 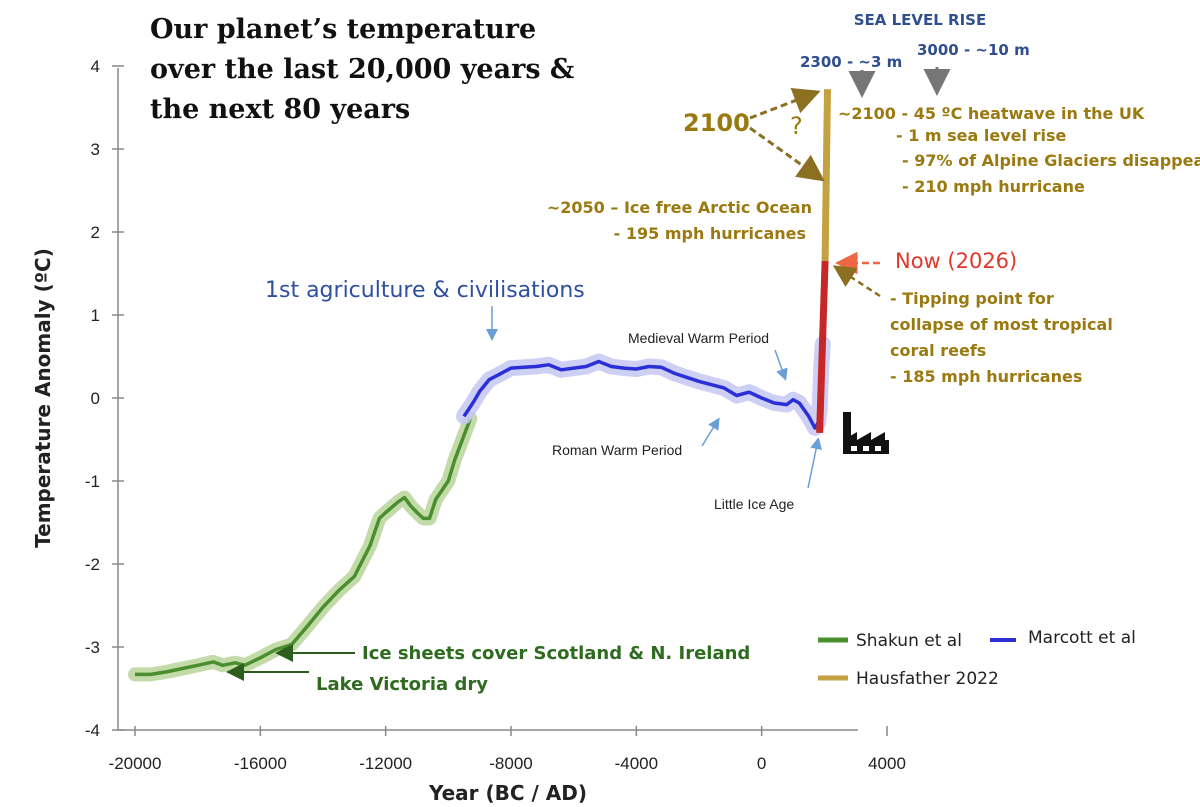 I want to click on x-tick-label: -16000, so click(x=260, y=763).